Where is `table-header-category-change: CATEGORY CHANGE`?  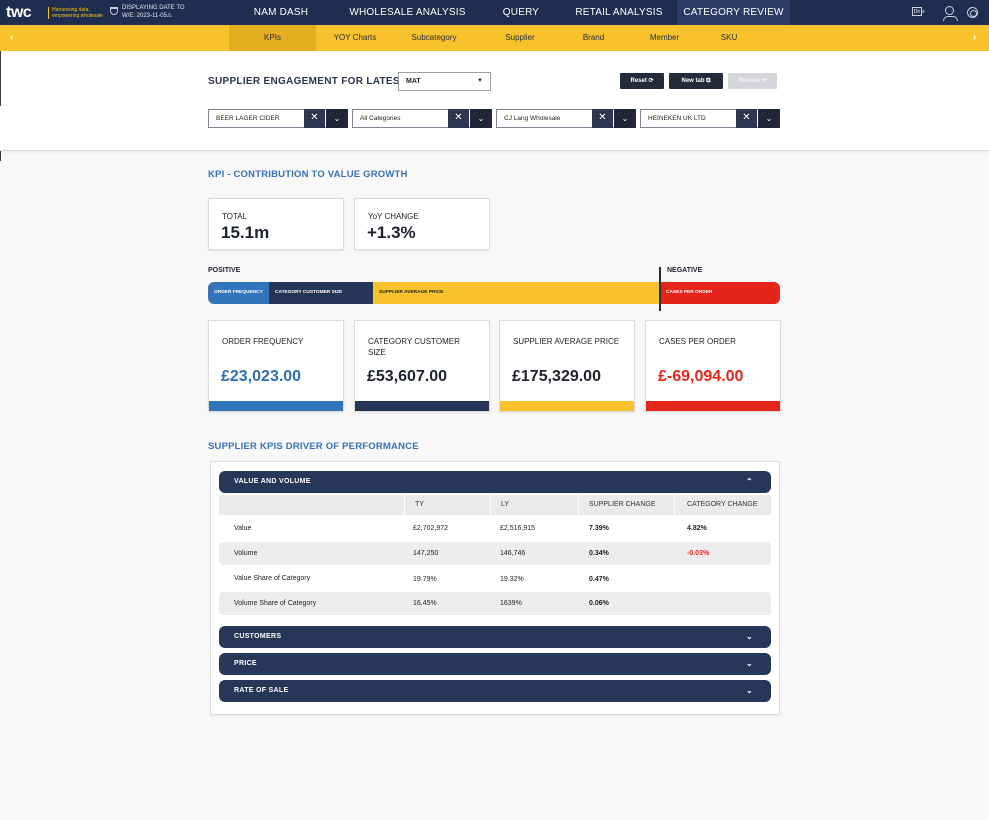
table-header-category-change: CATEGORY CHANGE is located at coordinates (723, 505).